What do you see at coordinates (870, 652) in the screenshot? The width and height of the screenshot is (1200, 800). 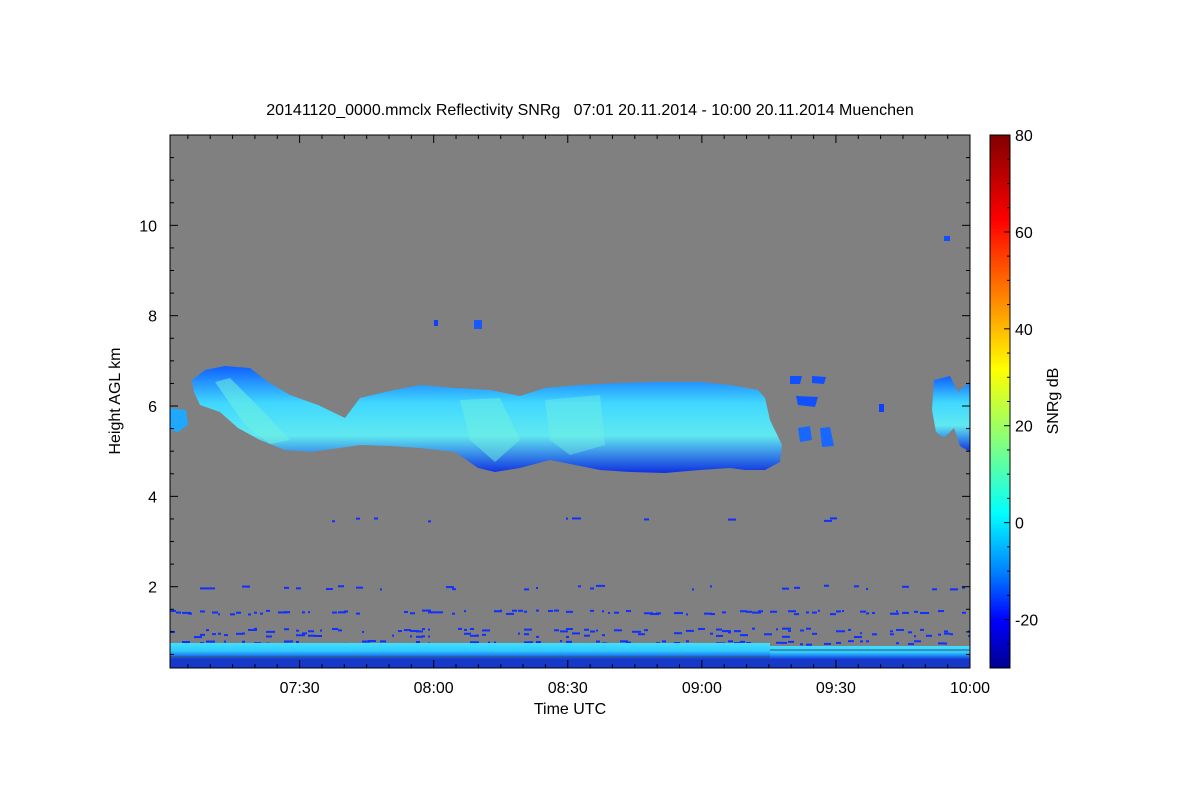 I see `ground-band` at bounding box center [870, 652].